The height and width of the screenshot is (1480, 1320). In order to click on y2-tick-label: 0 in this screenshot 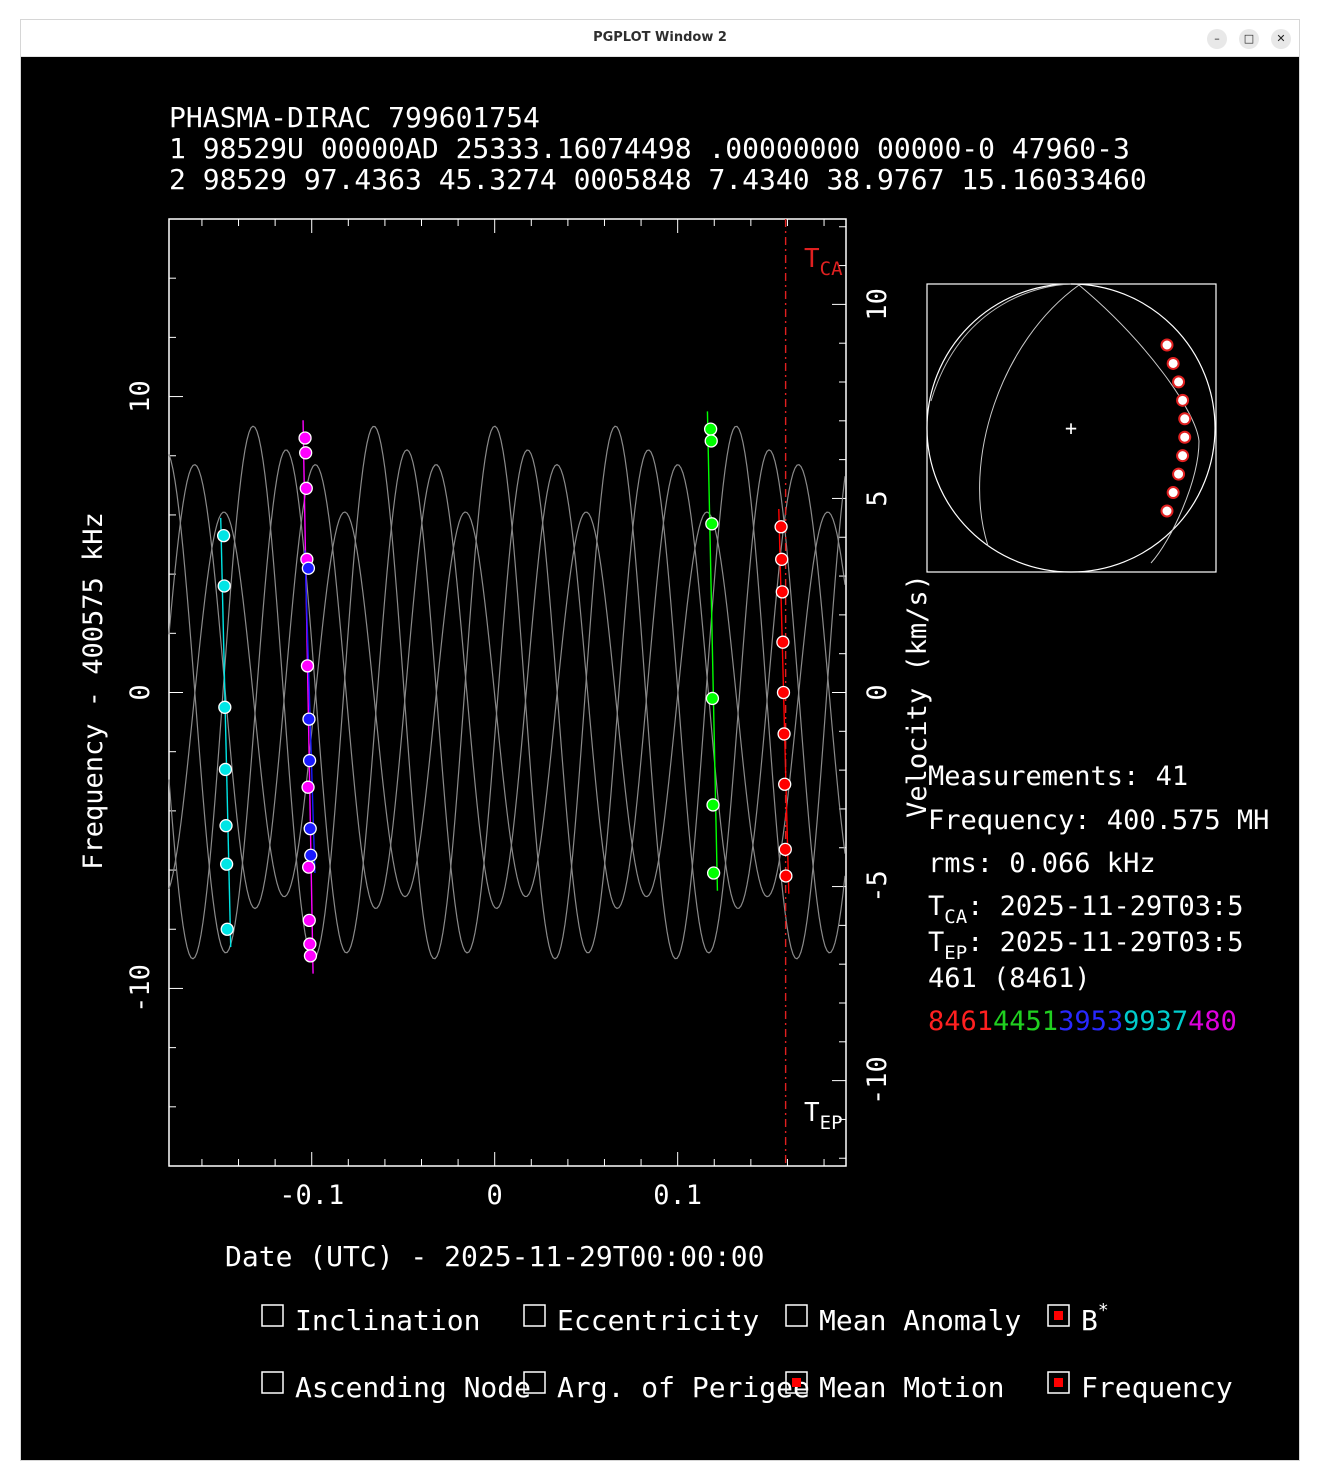, I will do `click(877, 692)`.